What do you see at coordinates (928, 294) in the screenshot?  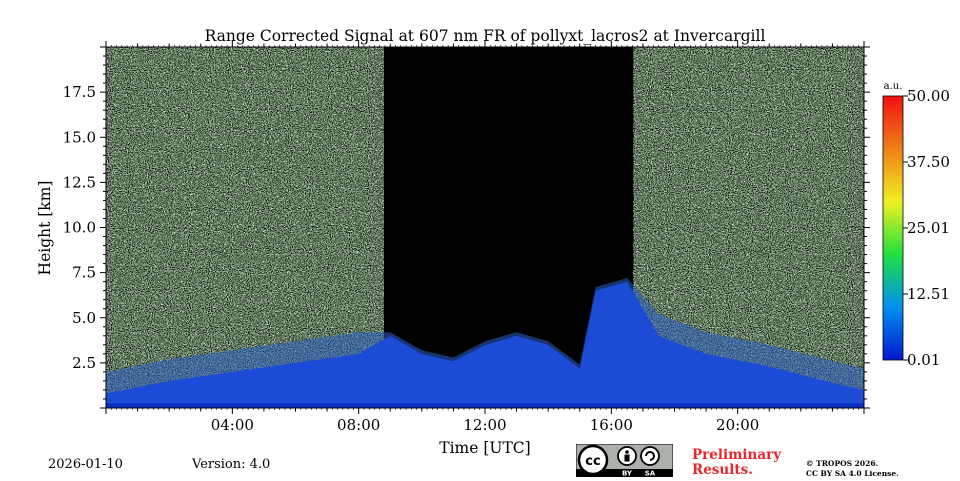 I see `colorbar-tick-label: 12.51` at bounding box center [928, 294].